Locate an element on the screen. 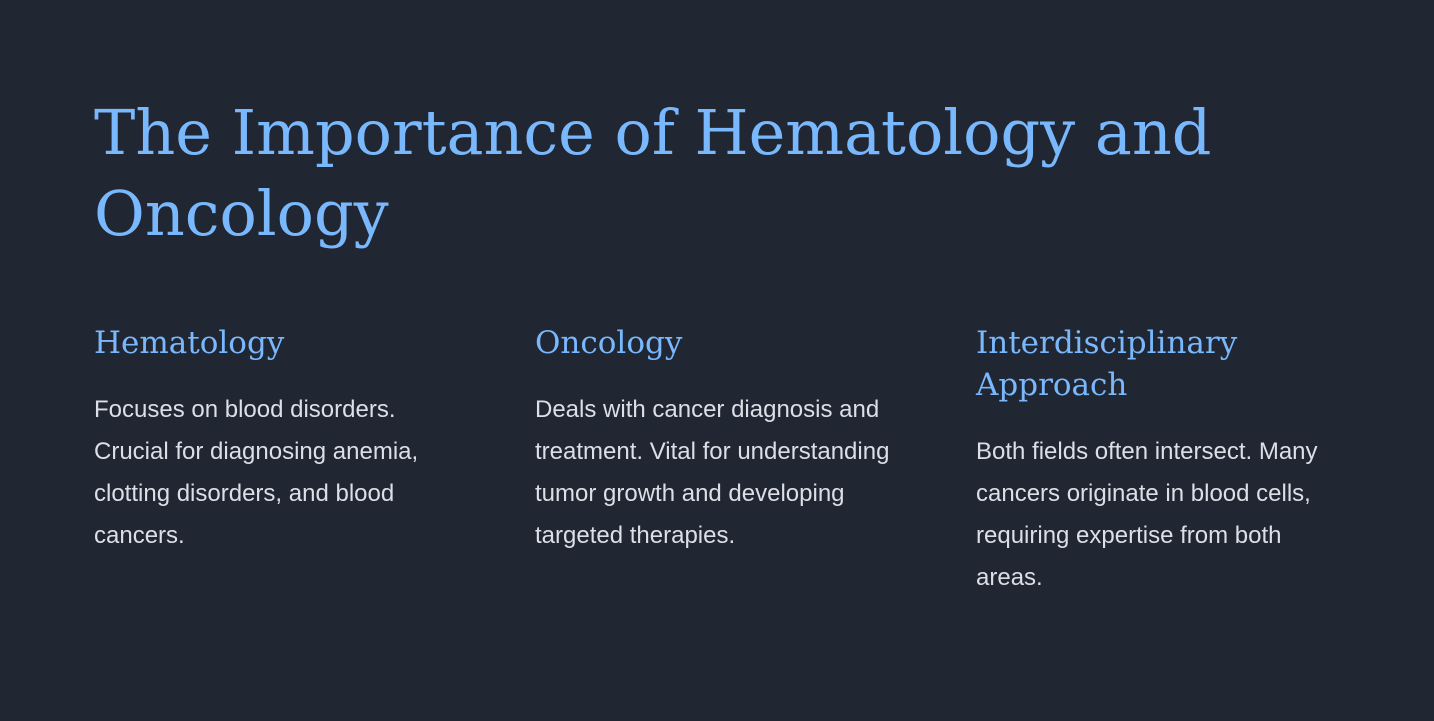 This screenshot has width=1434, height=721. oncology-heading: Oncology is located at coordinates (609, 343).